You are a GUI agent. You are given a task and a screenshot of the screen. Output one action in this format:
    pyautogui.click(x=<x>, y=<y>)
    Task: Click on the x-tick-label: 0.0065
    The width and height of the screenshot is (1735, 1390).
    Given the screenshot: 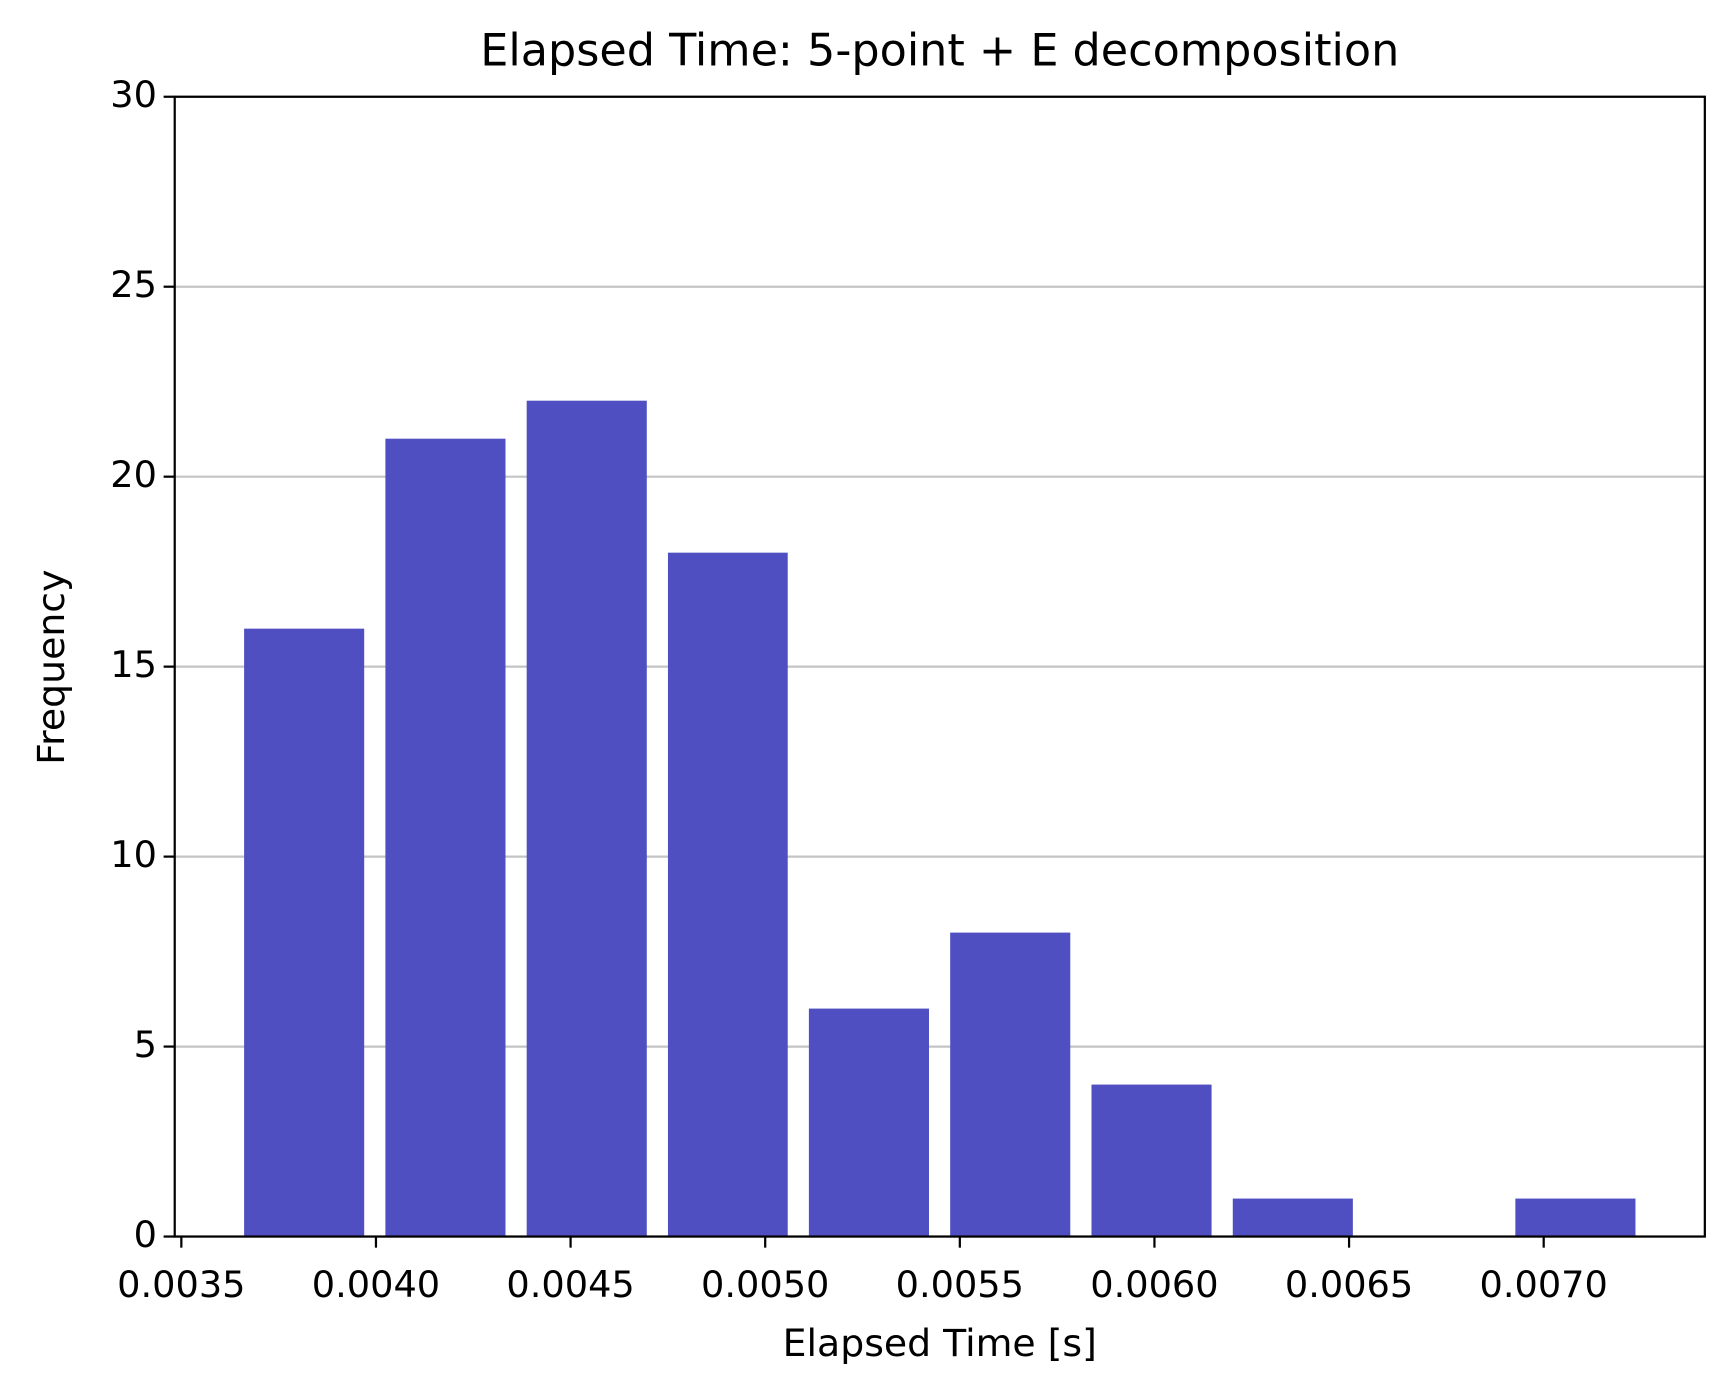 What is the action you would take?
    pyautogui.click(x=1349, y=1284)
    